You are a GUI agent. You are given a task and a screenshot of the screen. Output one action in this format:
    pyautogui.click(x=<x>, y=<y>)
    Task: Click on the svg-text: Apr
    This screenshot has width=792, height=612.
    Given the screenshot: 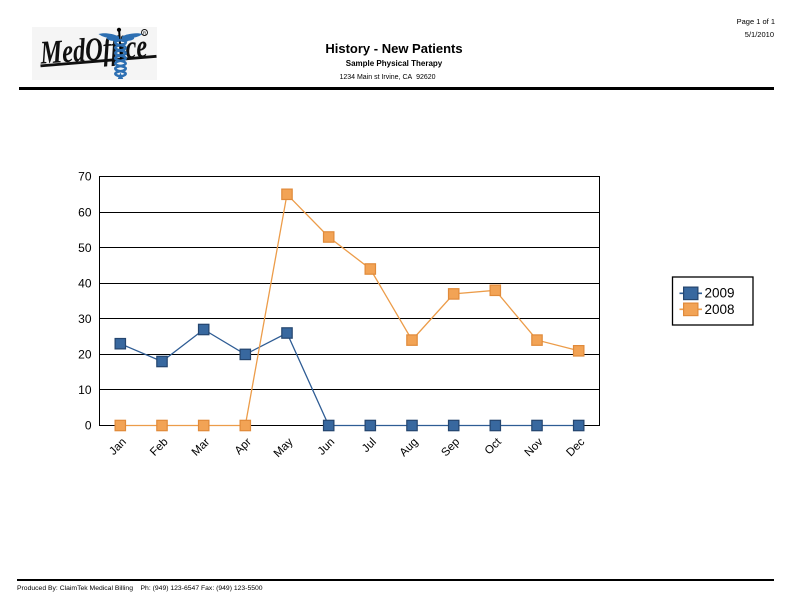 What is the action you would take?
    pyautogui.click(x=243, y=446)
    